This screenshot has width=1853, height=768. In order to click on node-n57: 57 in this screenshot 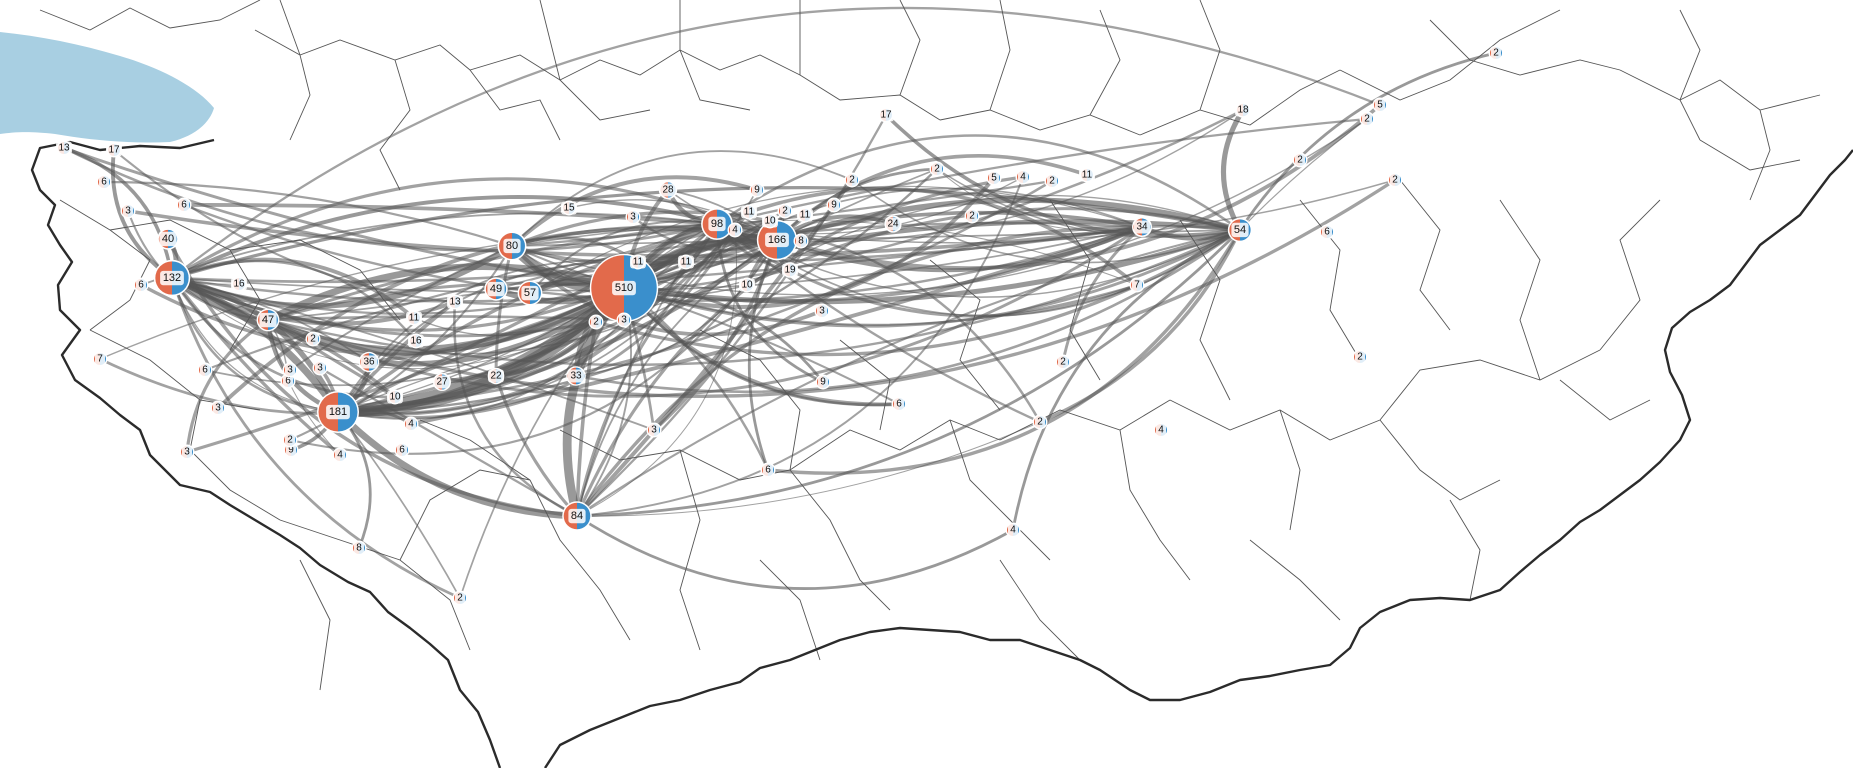, I will do `click(530, 293)`.